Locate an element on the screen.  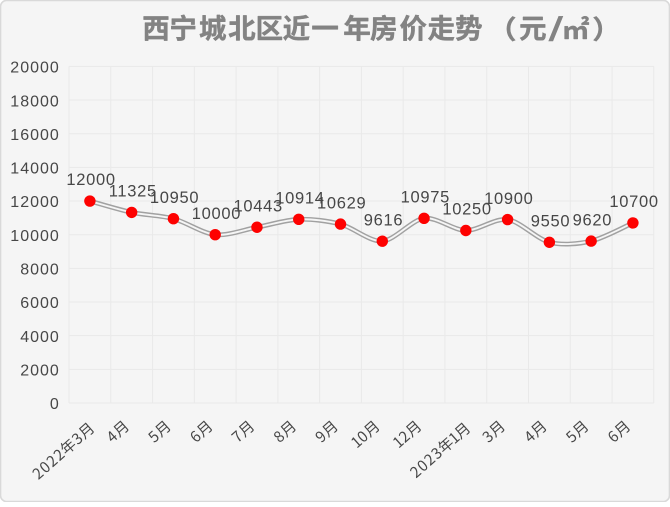
svg-text: 10700 is located at coordinates (633, 202).